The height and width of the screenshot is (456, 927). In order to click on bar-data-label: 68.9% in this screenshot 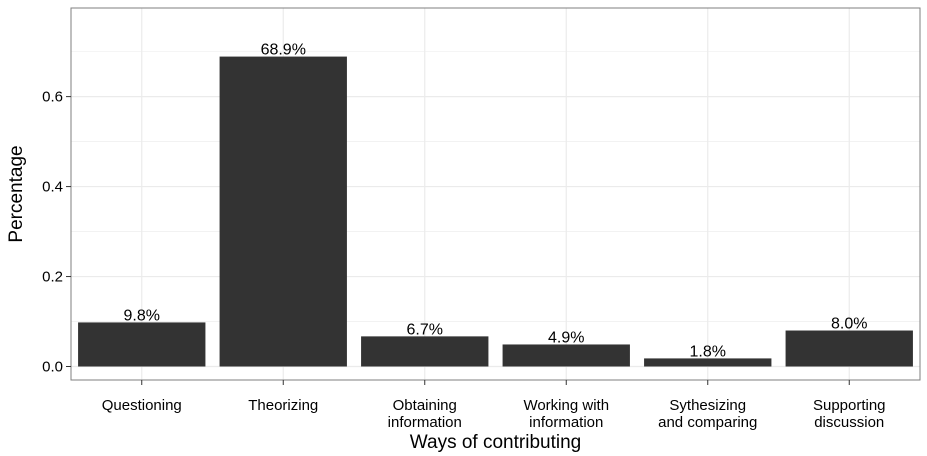, I will do `click(283, 50)`.